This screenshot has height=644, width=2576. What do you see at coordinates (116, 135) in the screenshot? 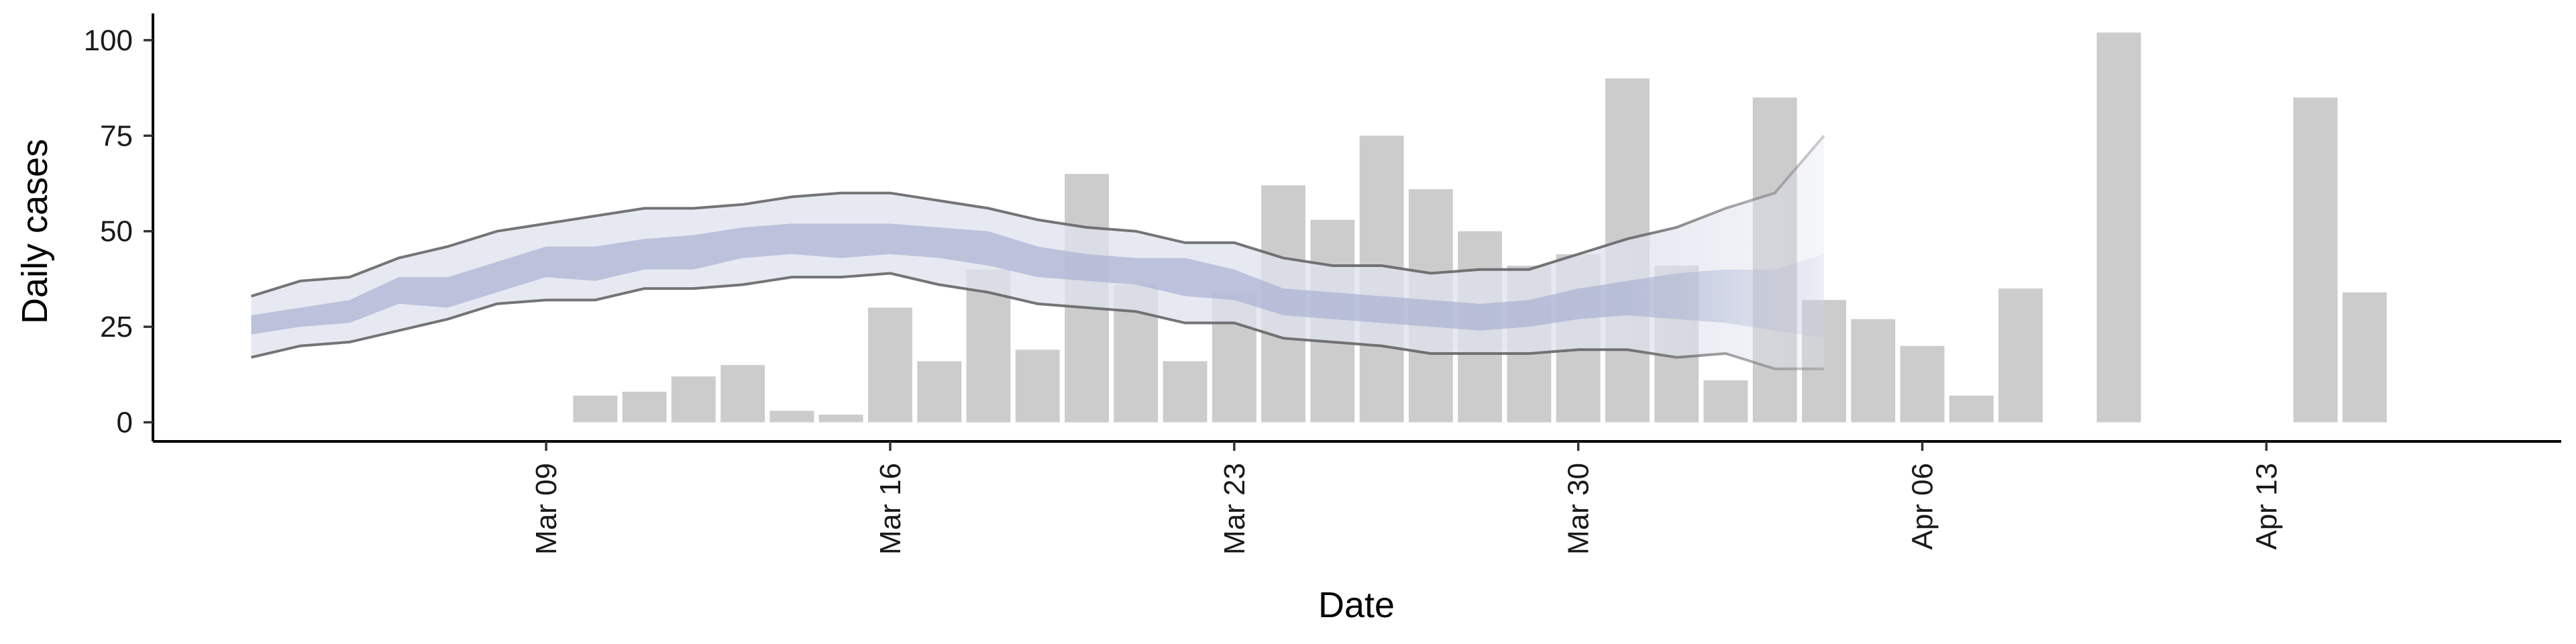
I see `y-tick-label-75: 75` at bounding box center [116, 135].